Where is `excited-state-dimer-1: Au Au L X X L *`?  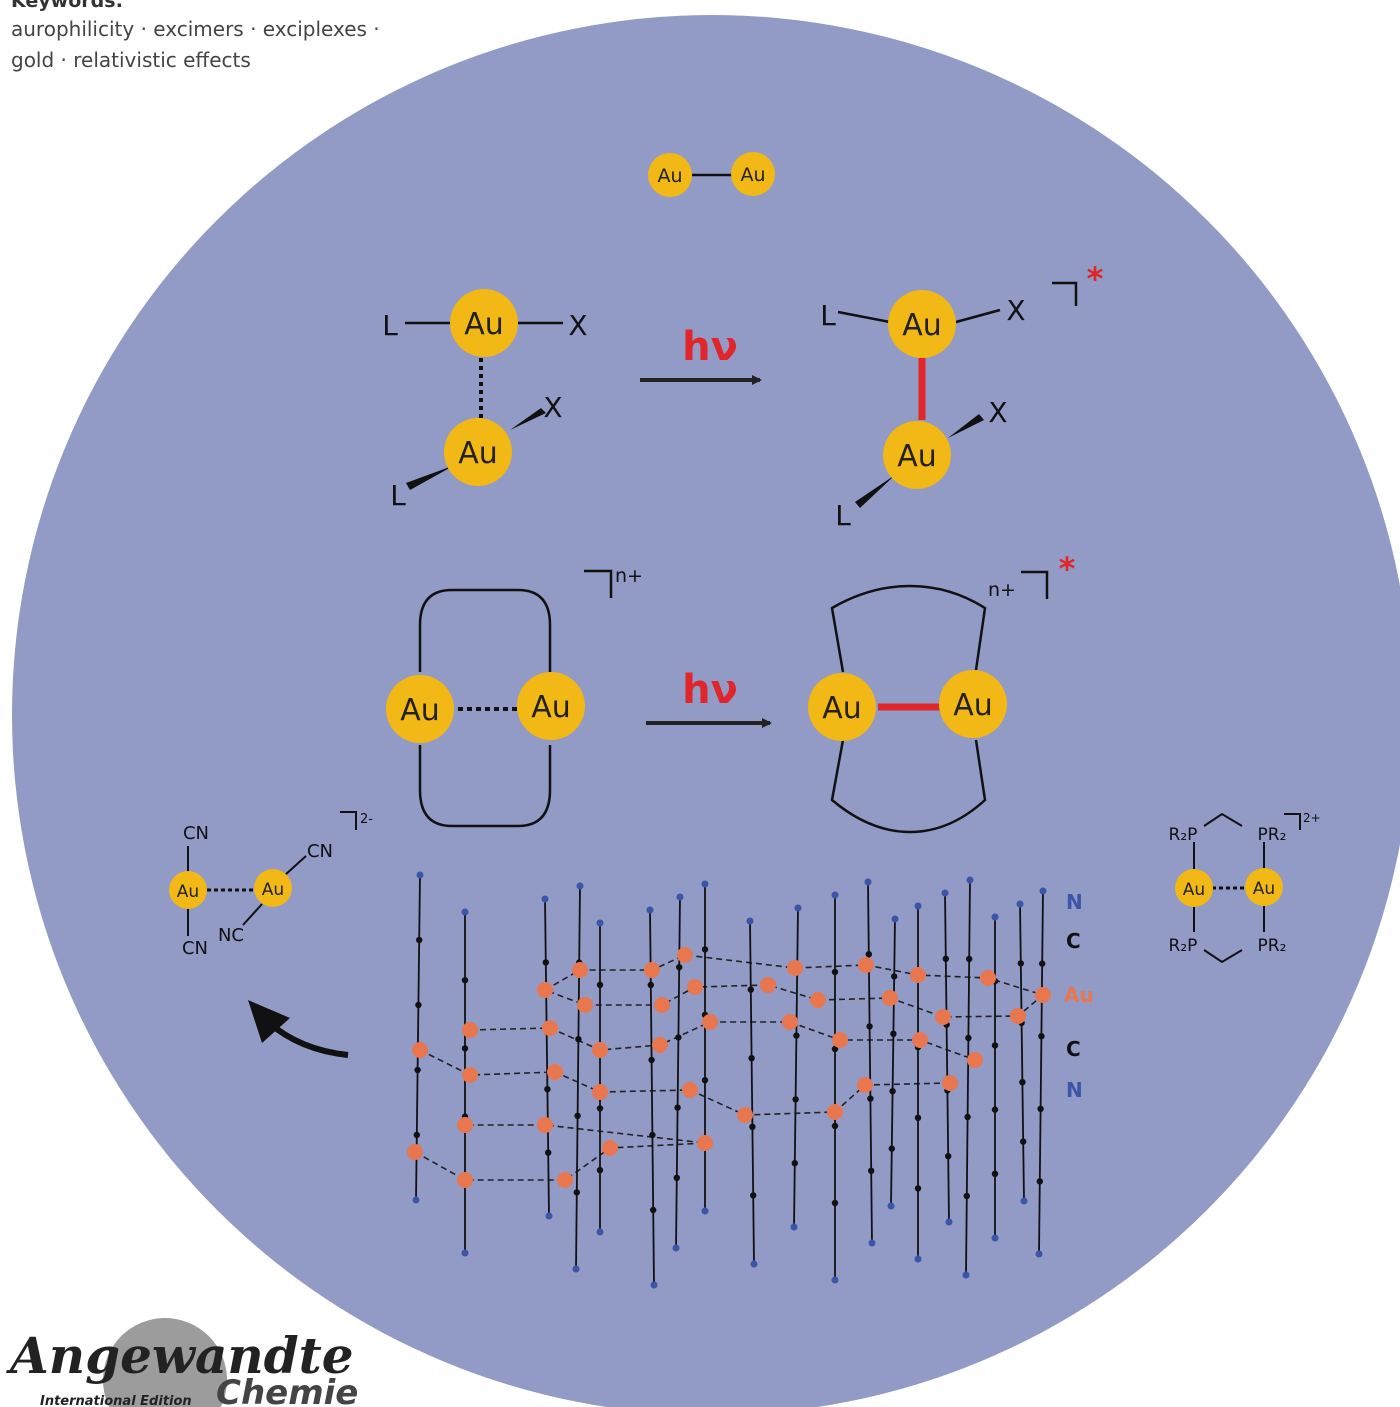 excited-state-dimer-1: Au Au L X X L * is located at coordinates (961, 396).